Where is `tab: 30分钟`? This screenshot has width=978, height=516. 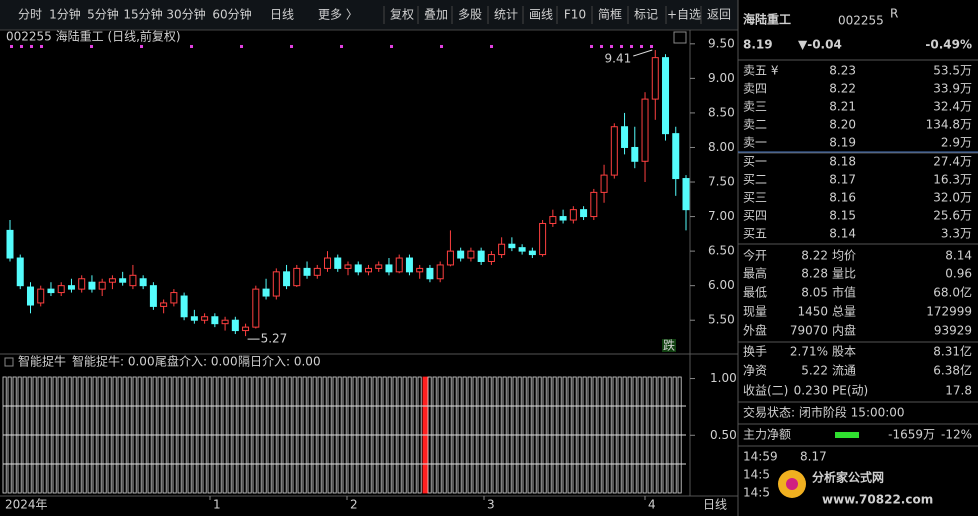
tab: 30分钟 is located at coordinates (185, 14).